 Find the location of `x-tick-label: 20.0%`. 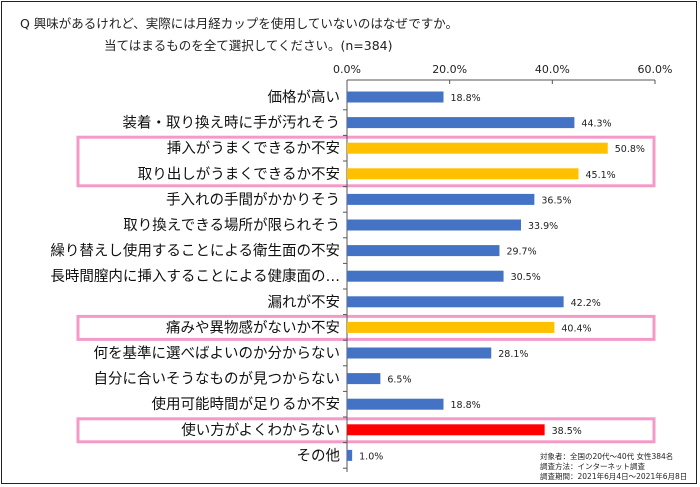

x-tick-label: 20.0% is located at coordinates (449, 69).